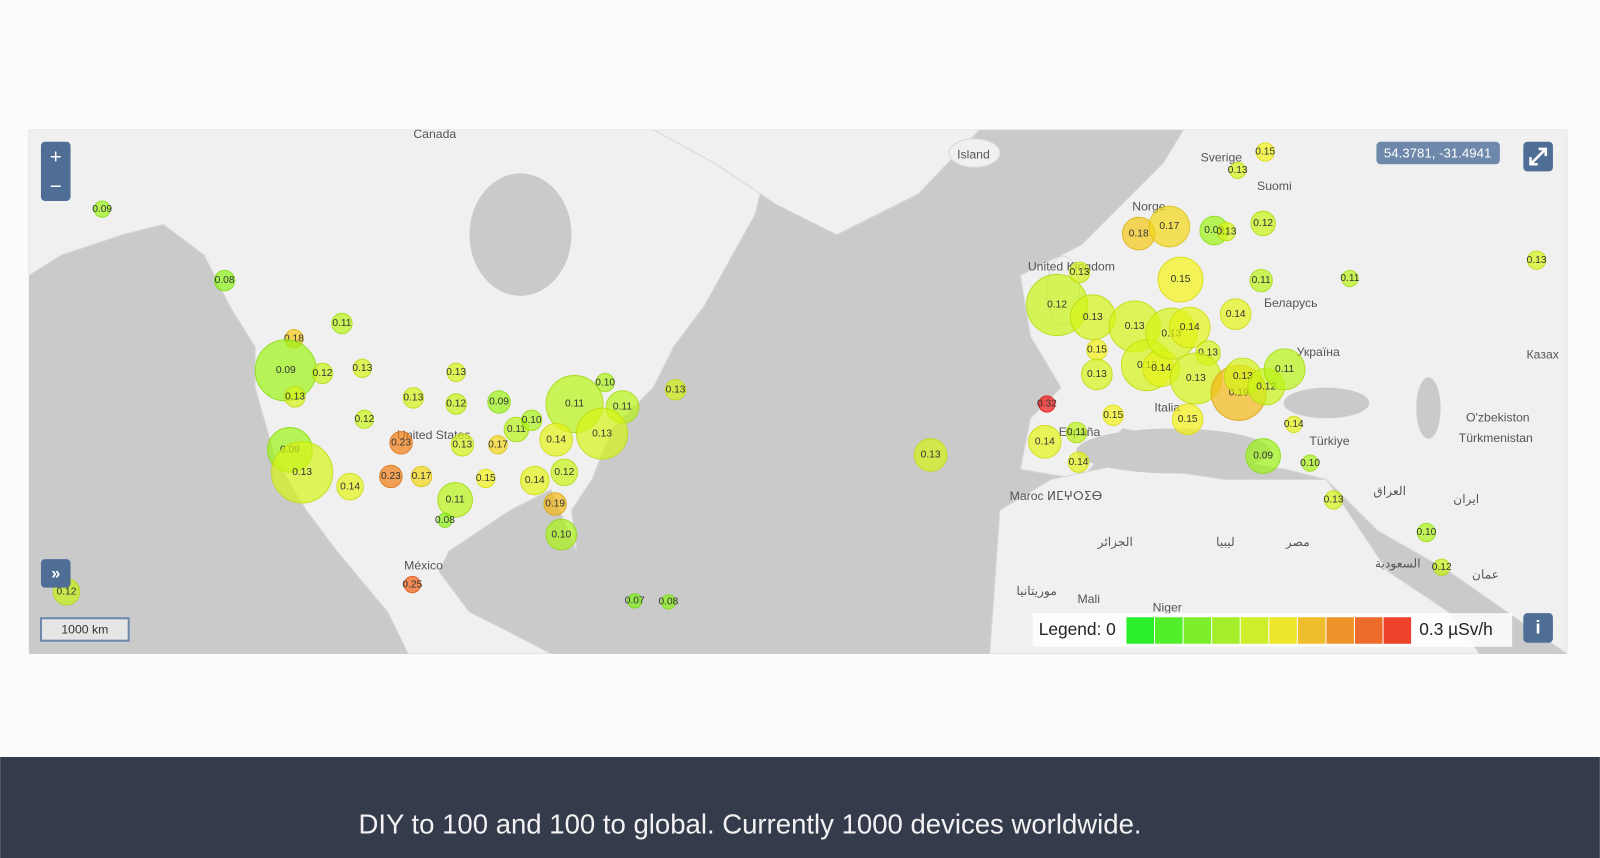  What do you see at coordinates (1538, 156) in the screenshot?
I see `fullscreen-button` at bounding box center [1538, 156].